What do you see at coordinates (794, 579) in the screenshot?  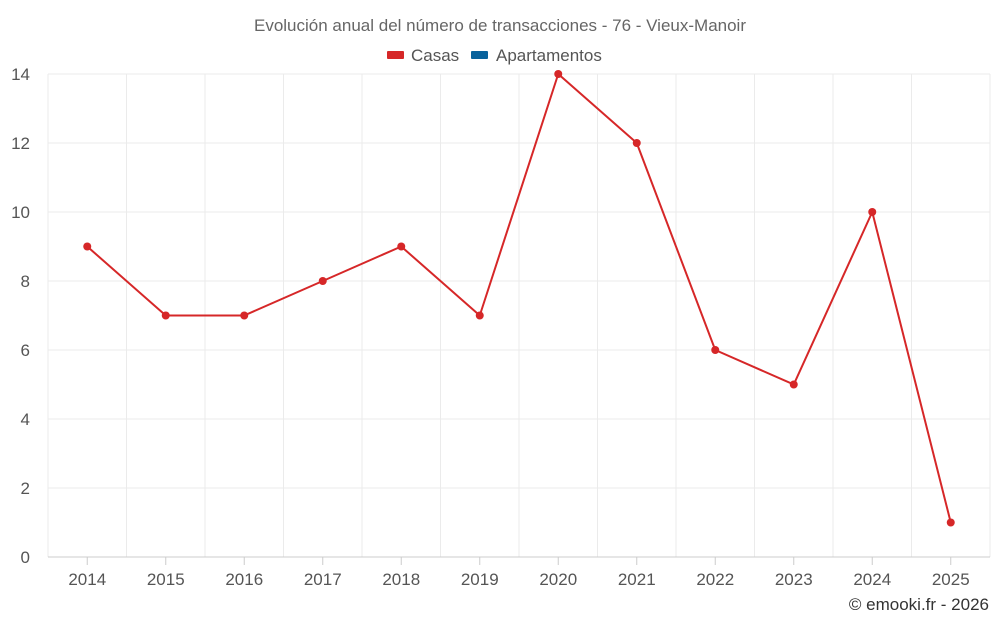 I see `x-tick-label: 2023` at bounding box center [794, 579].